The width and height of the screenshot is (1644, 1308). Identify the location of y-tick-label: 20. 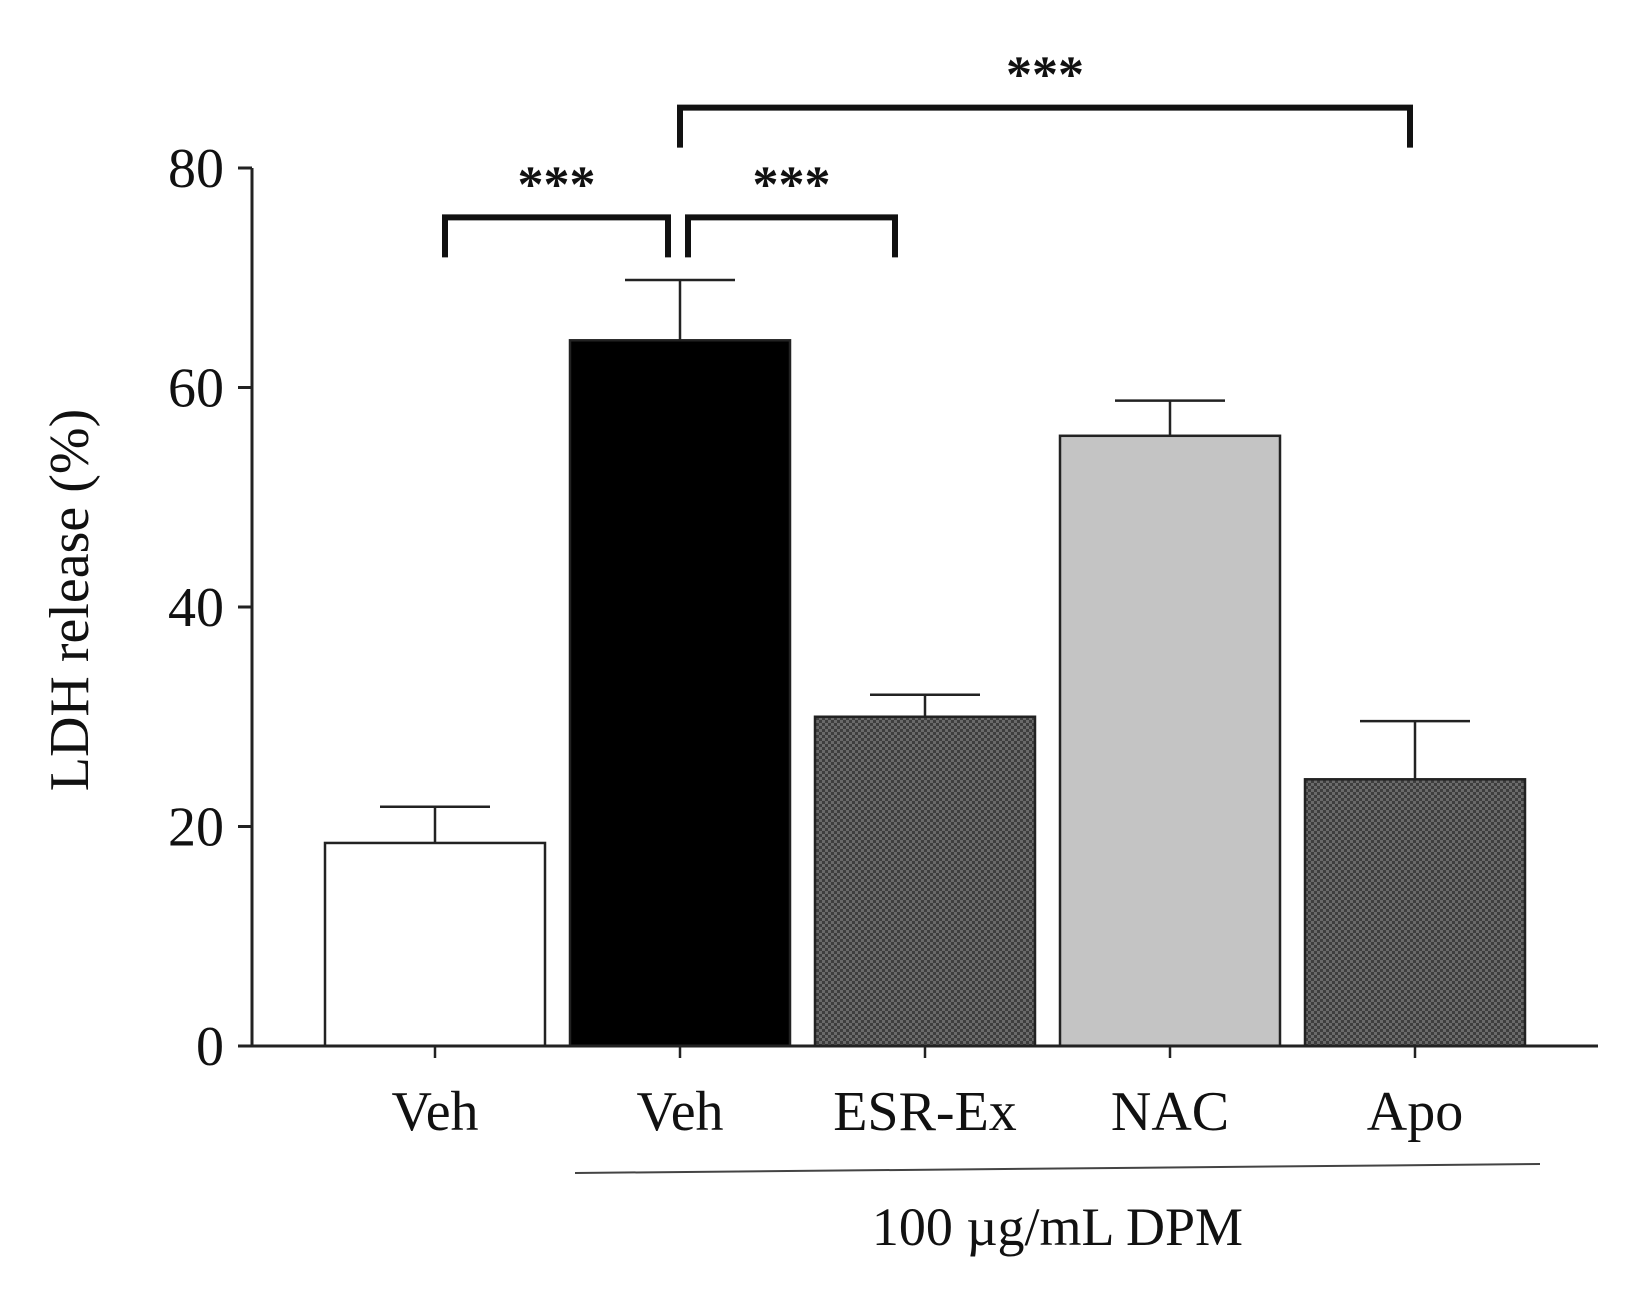
(196, 828).